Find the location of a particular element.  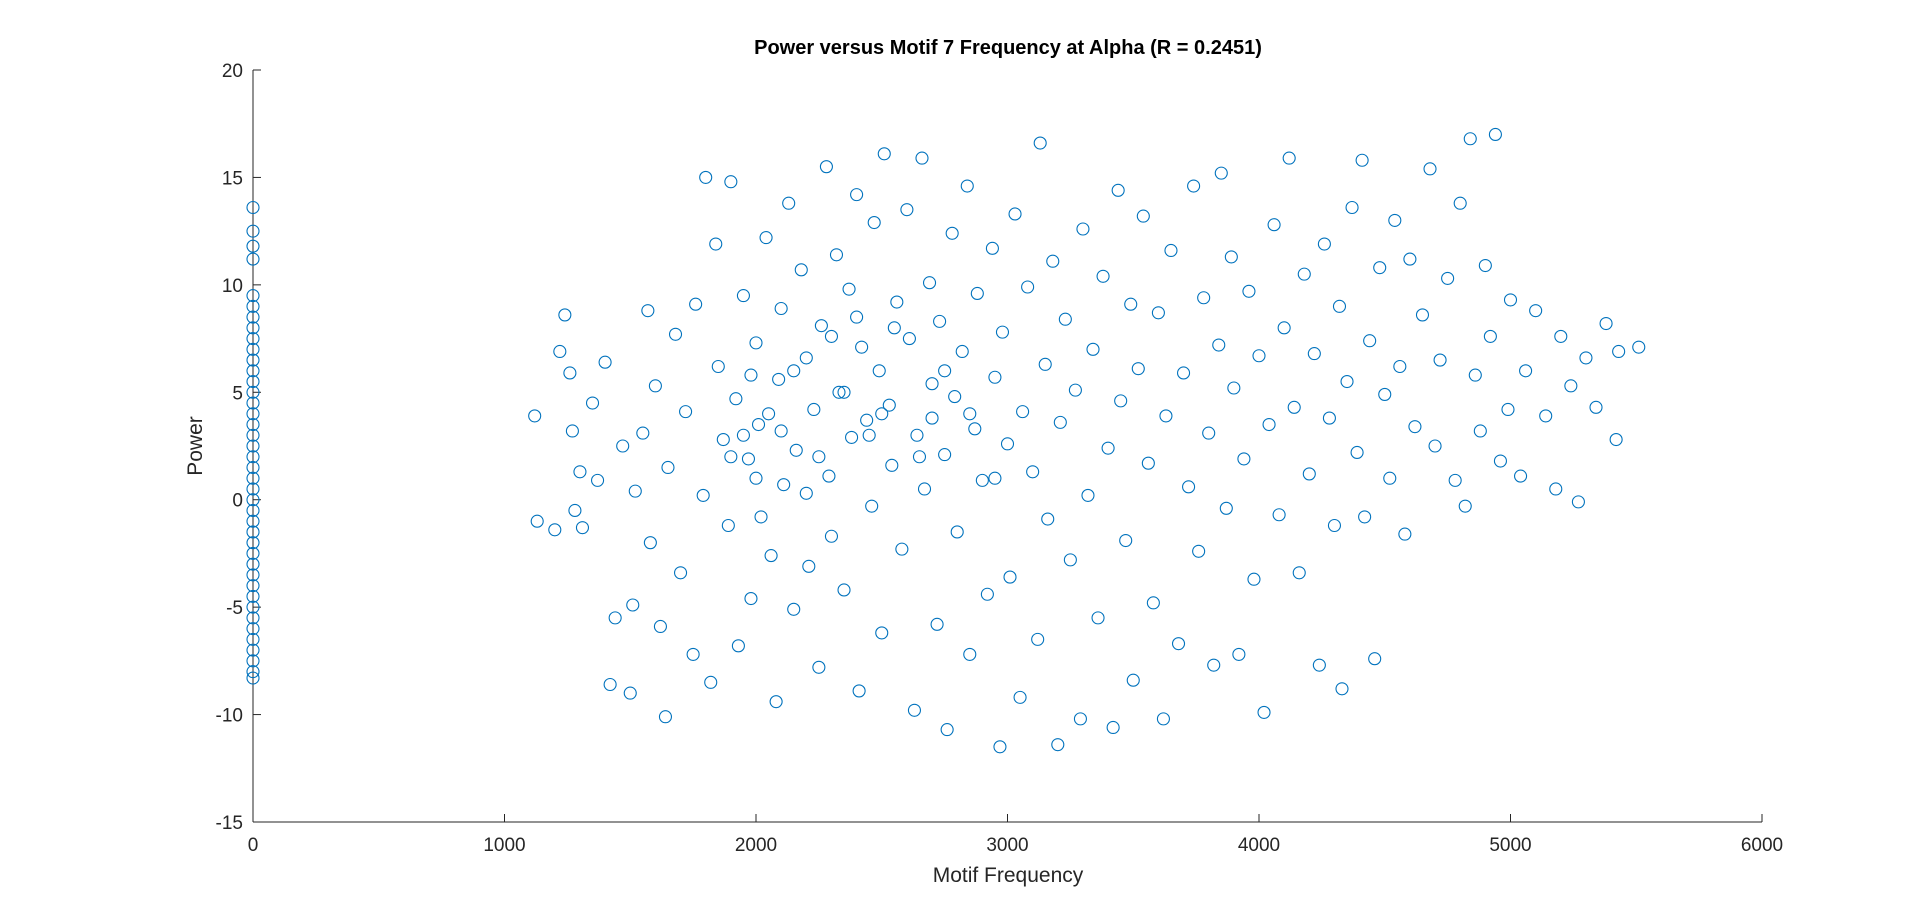

x-tick-label: 3000 is located at coordinates (1007, 845).